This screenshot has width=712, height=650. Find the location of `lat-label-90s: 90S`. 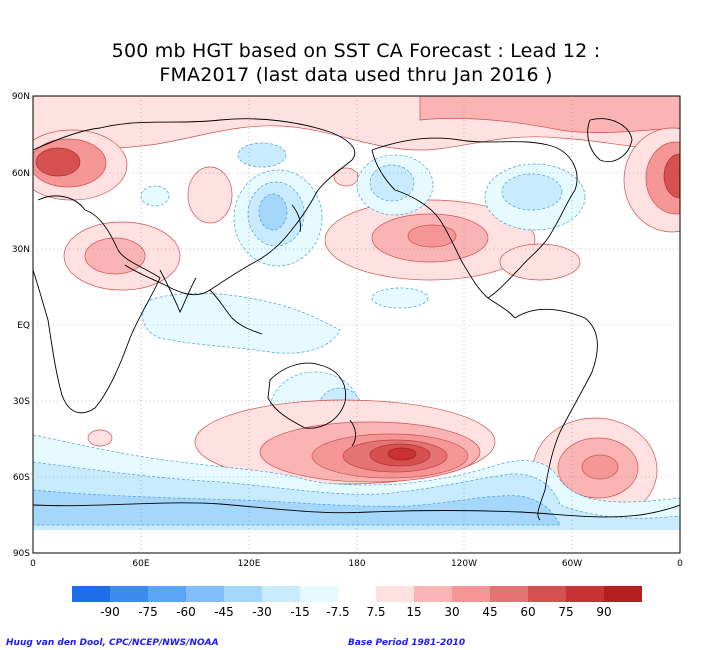

lat-label-90s: 90S is located at coordinates (21, 554).